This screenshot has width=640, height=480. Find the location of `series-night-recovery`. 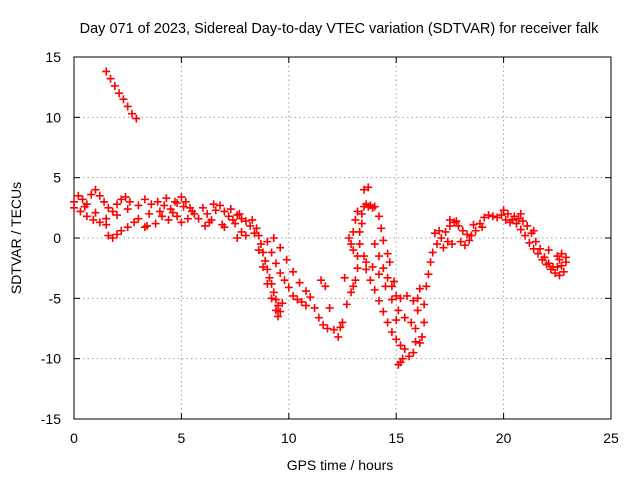

series-night-recovery is located at coordinates (467, 234).